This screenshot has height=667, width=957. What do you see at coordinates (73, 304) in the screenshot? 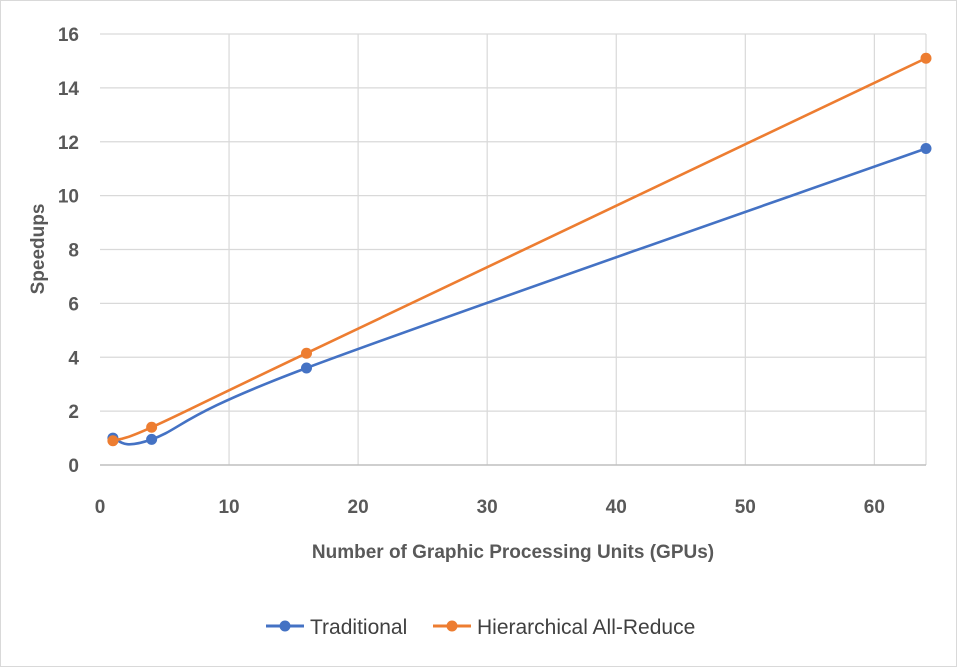
I see `y-tick-label: 6` at bounding box center [73, 304].